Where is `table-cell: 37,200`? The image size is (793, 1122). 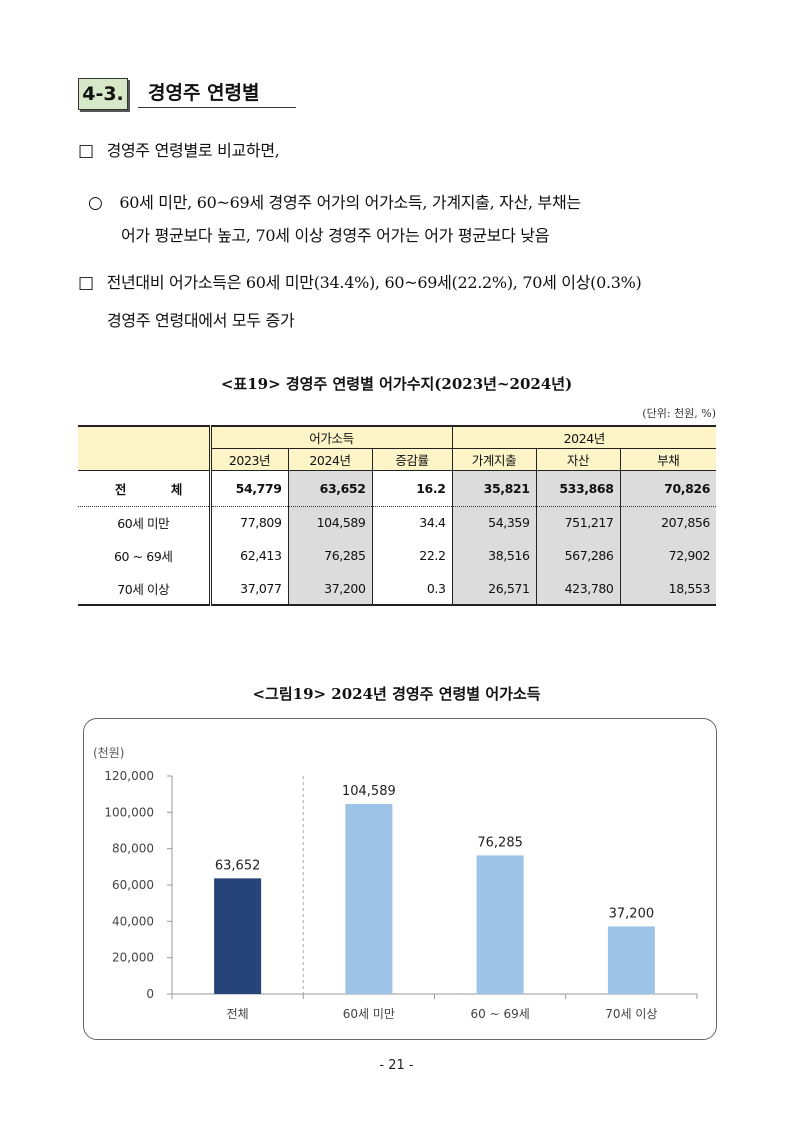 table-cell: 37,200 is located at coordinates (330, 589).